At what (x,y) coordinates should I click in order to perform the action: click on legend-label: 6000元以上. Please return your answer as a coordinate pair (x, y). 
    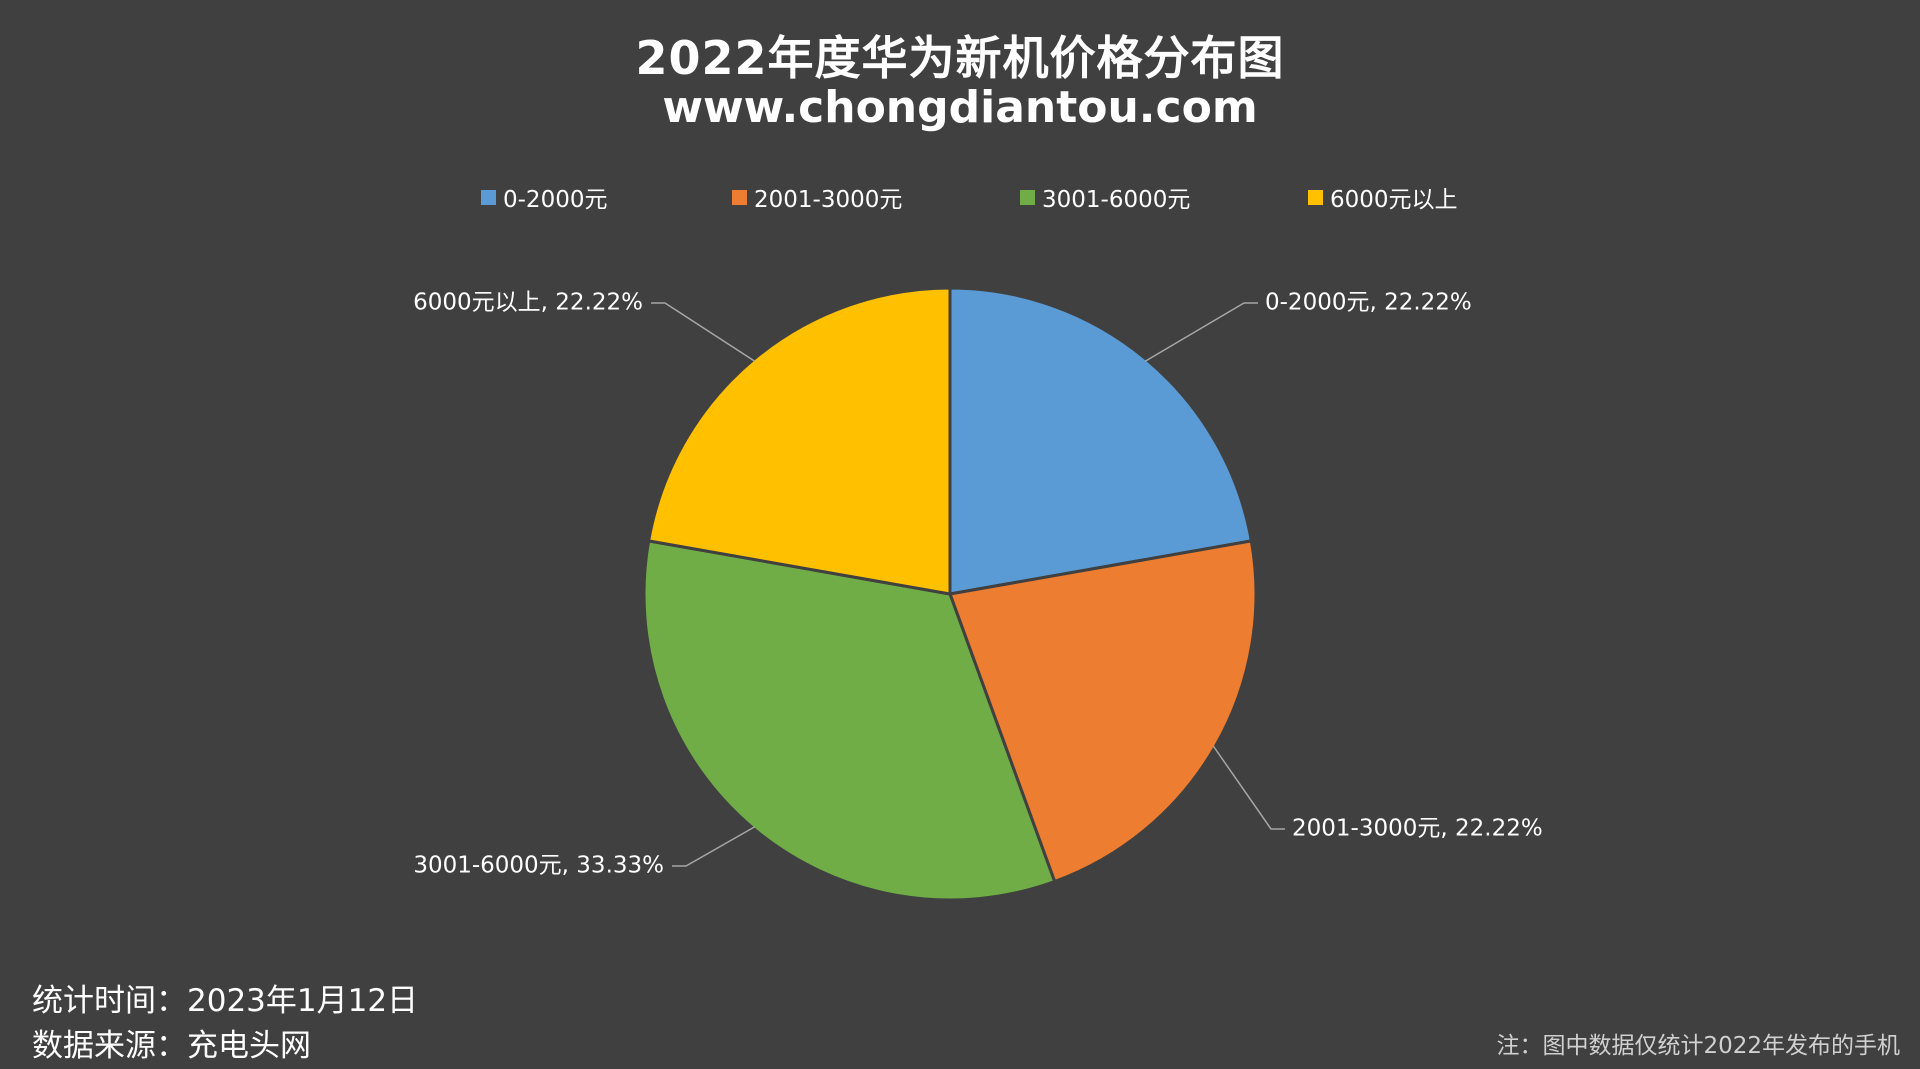
    Looking at the image, I should click on (1394, 200).